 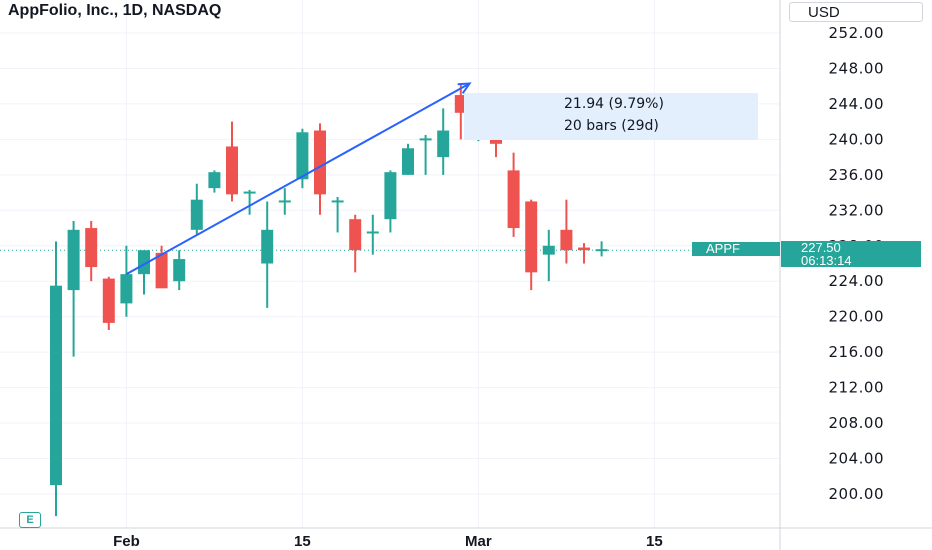 I want to click on price-tick-label: 204.00, so click(x=857, y=459).